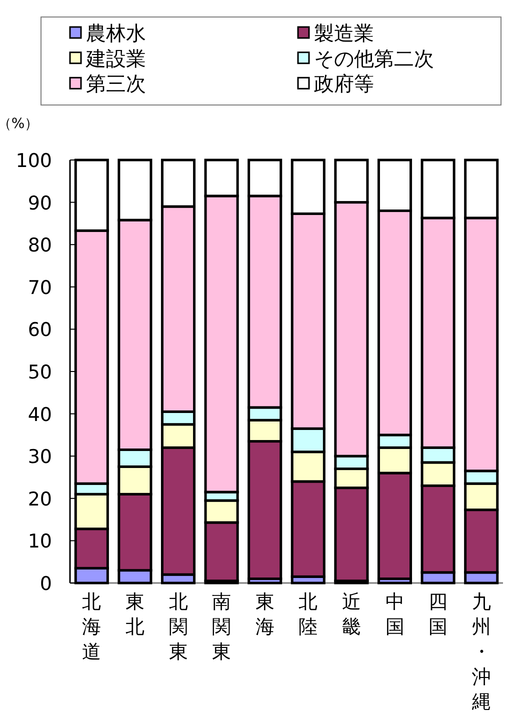 The height and width of the screenshot is (720, 505). Describe the element at coordinates (19, 124) in the screenshot. I see `y-axis-title: （%）` at that location.